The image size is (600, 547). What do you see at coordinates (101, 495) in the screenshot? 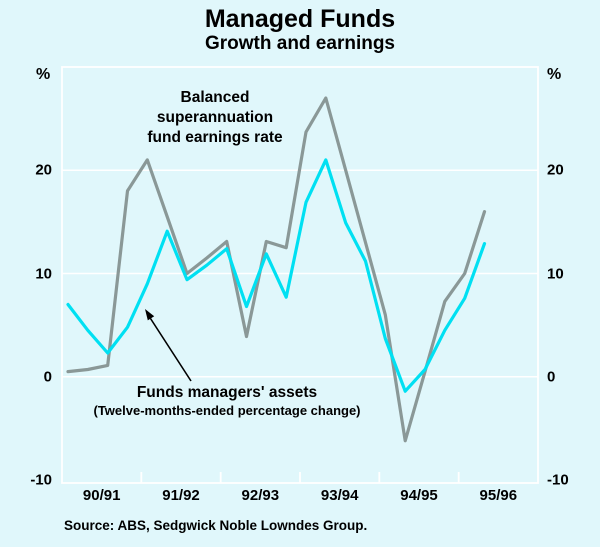
I see `x-axis-label-90-91: 90/91` at bounding box center [101, 495].